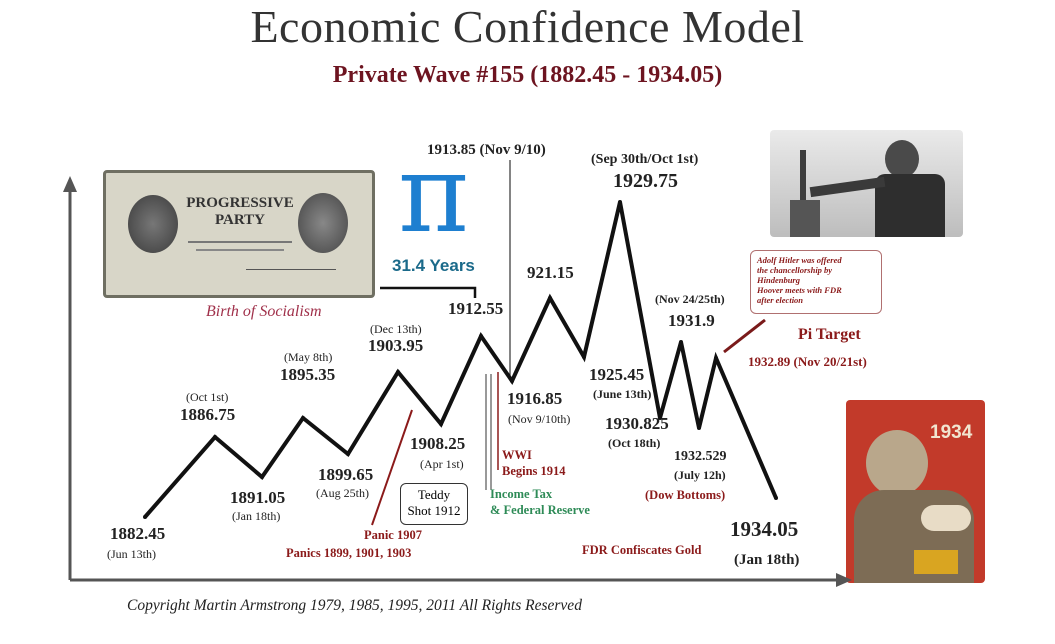  Describe the element at coordinates (764, 529) in the screenshot. I see `label-1934-05: 1934.05` at that location.